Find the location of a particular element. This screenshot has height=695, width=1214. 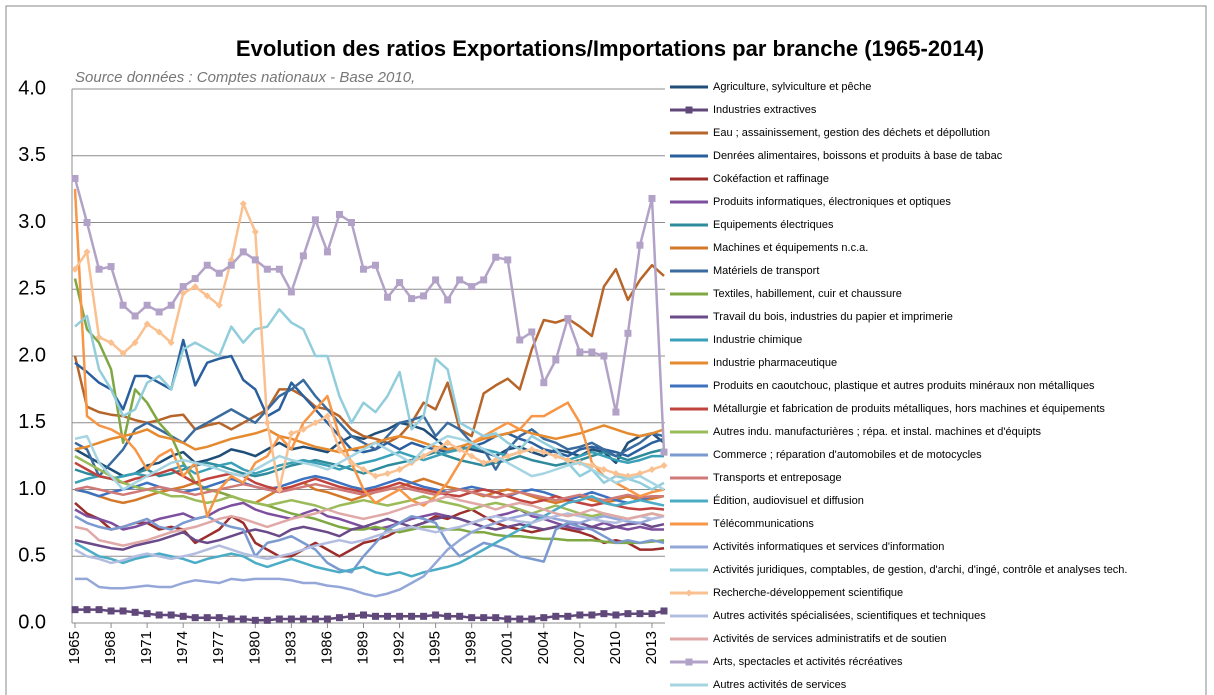

y-tick-label: 1.5 is located at coordinates (32, 422).